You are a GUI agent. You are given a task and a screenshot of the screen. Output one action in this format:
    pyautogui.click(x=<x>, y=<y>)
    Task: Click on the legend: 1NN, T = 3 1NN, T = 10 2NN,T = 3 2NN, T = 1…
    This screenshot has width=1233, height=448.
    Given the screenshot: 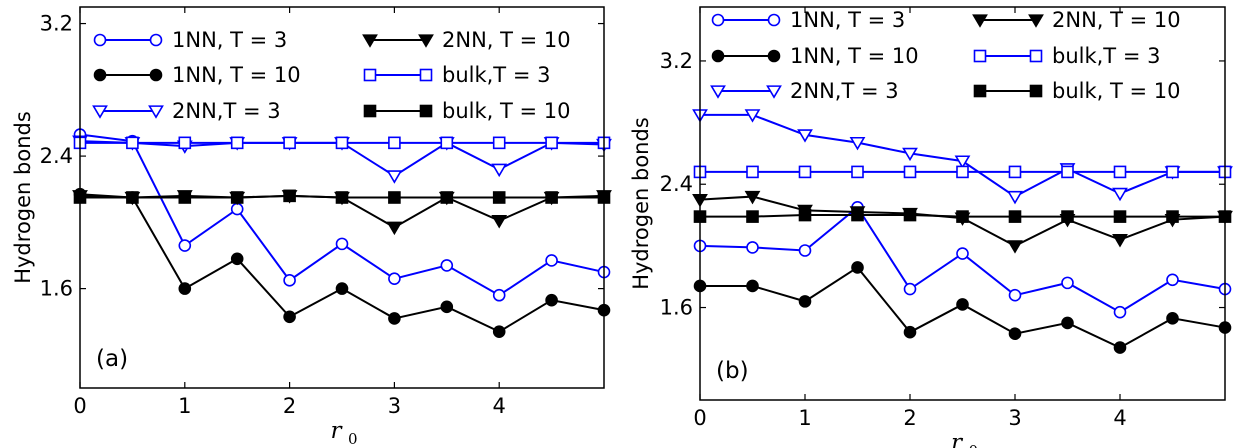 What is the action you would take?
    pyautogui.click(x=331, y=75)
    